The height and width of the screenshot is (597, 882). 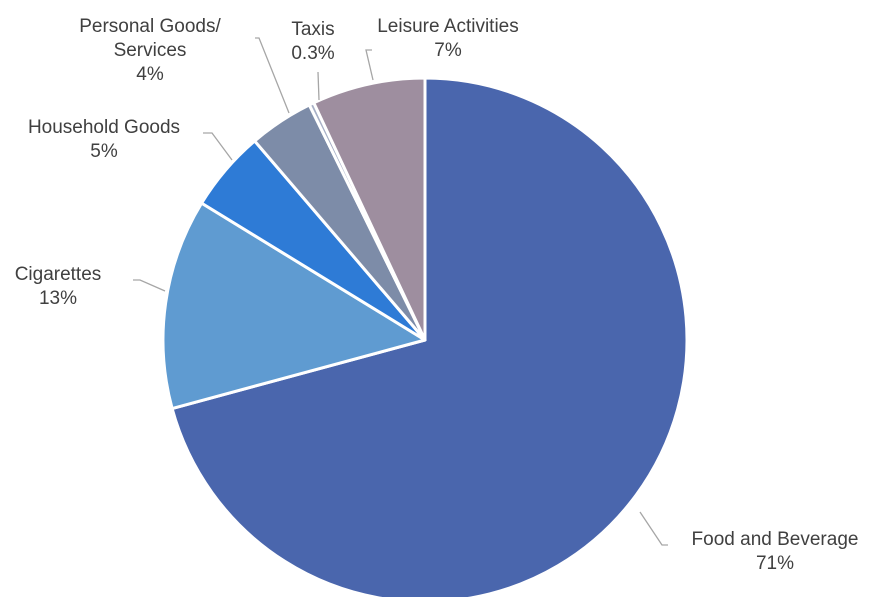 What do you see at coordinates (312, 41) in the screenshot?
I see `data-label-taxis: Taxis 0.3%` at bounding box center [312, 41].